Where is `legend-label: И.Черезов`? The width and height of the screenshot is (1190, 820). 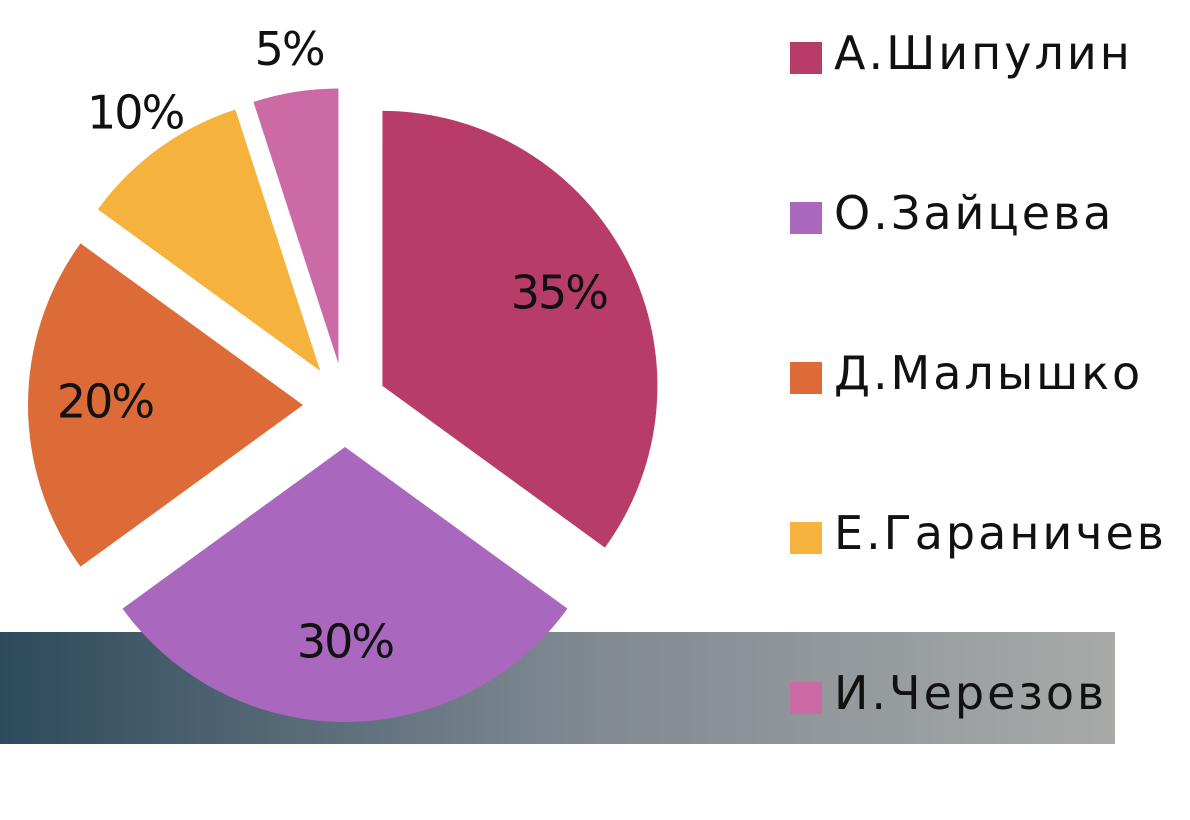
legend-label: И.Черезов is located at coordinates (971, 693).